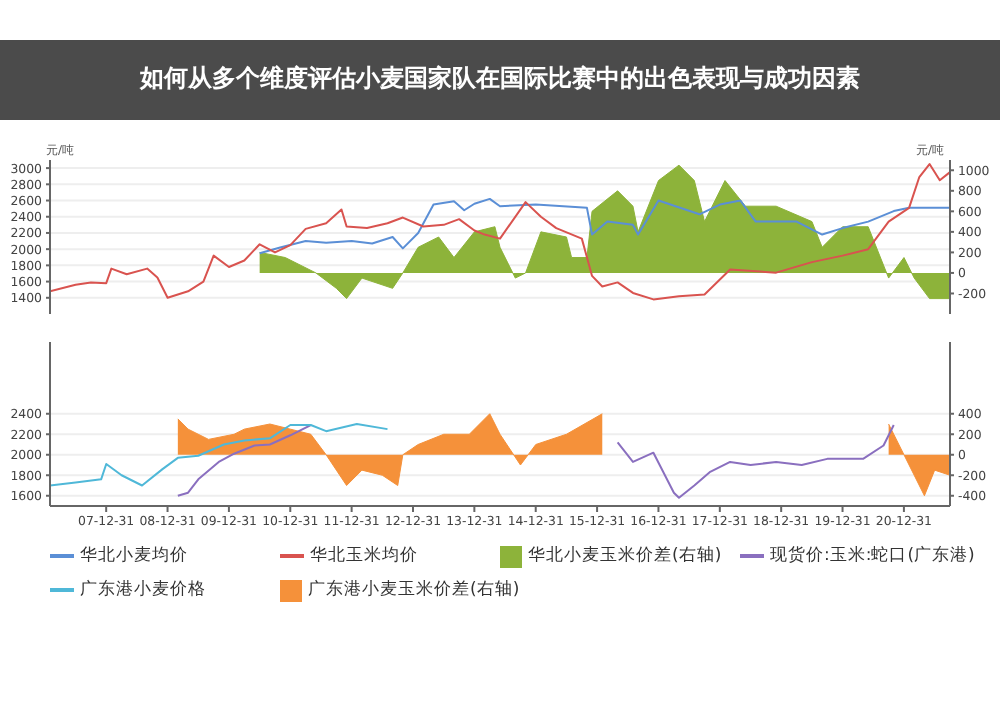 This screenshot has width=1000, height=724. What do you see at coordinates (500, 80) in the screenshot?
I see `chart-title: 如何从多个维度评估小麦国家队在国际比赛中的出色表现与成功因素` at bounding box center [500, 80].